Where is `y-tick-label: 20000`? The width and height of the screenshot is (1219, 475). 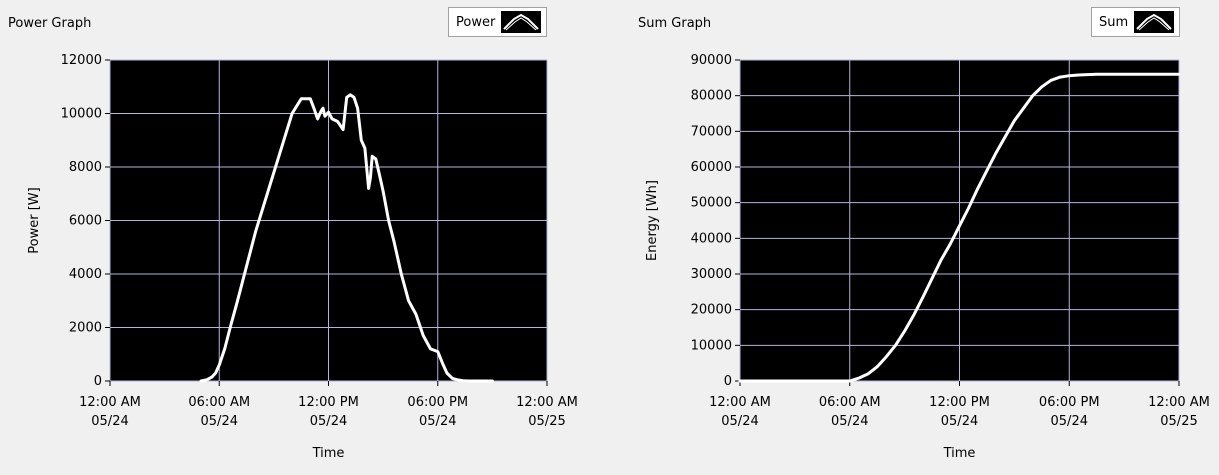 y-tick-label: 20000 is located at coordinates (711, 310).